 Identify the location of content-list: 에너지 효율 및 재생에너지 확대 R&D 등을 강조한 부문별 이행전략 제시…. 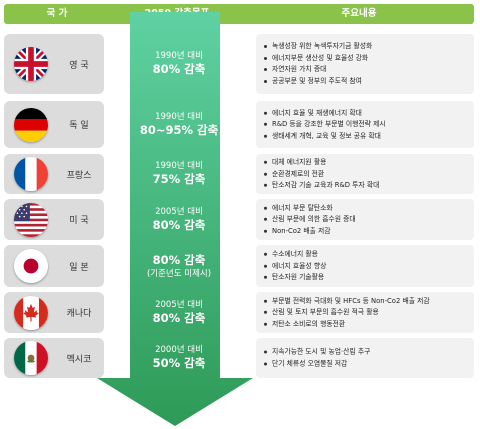
(366, 124).